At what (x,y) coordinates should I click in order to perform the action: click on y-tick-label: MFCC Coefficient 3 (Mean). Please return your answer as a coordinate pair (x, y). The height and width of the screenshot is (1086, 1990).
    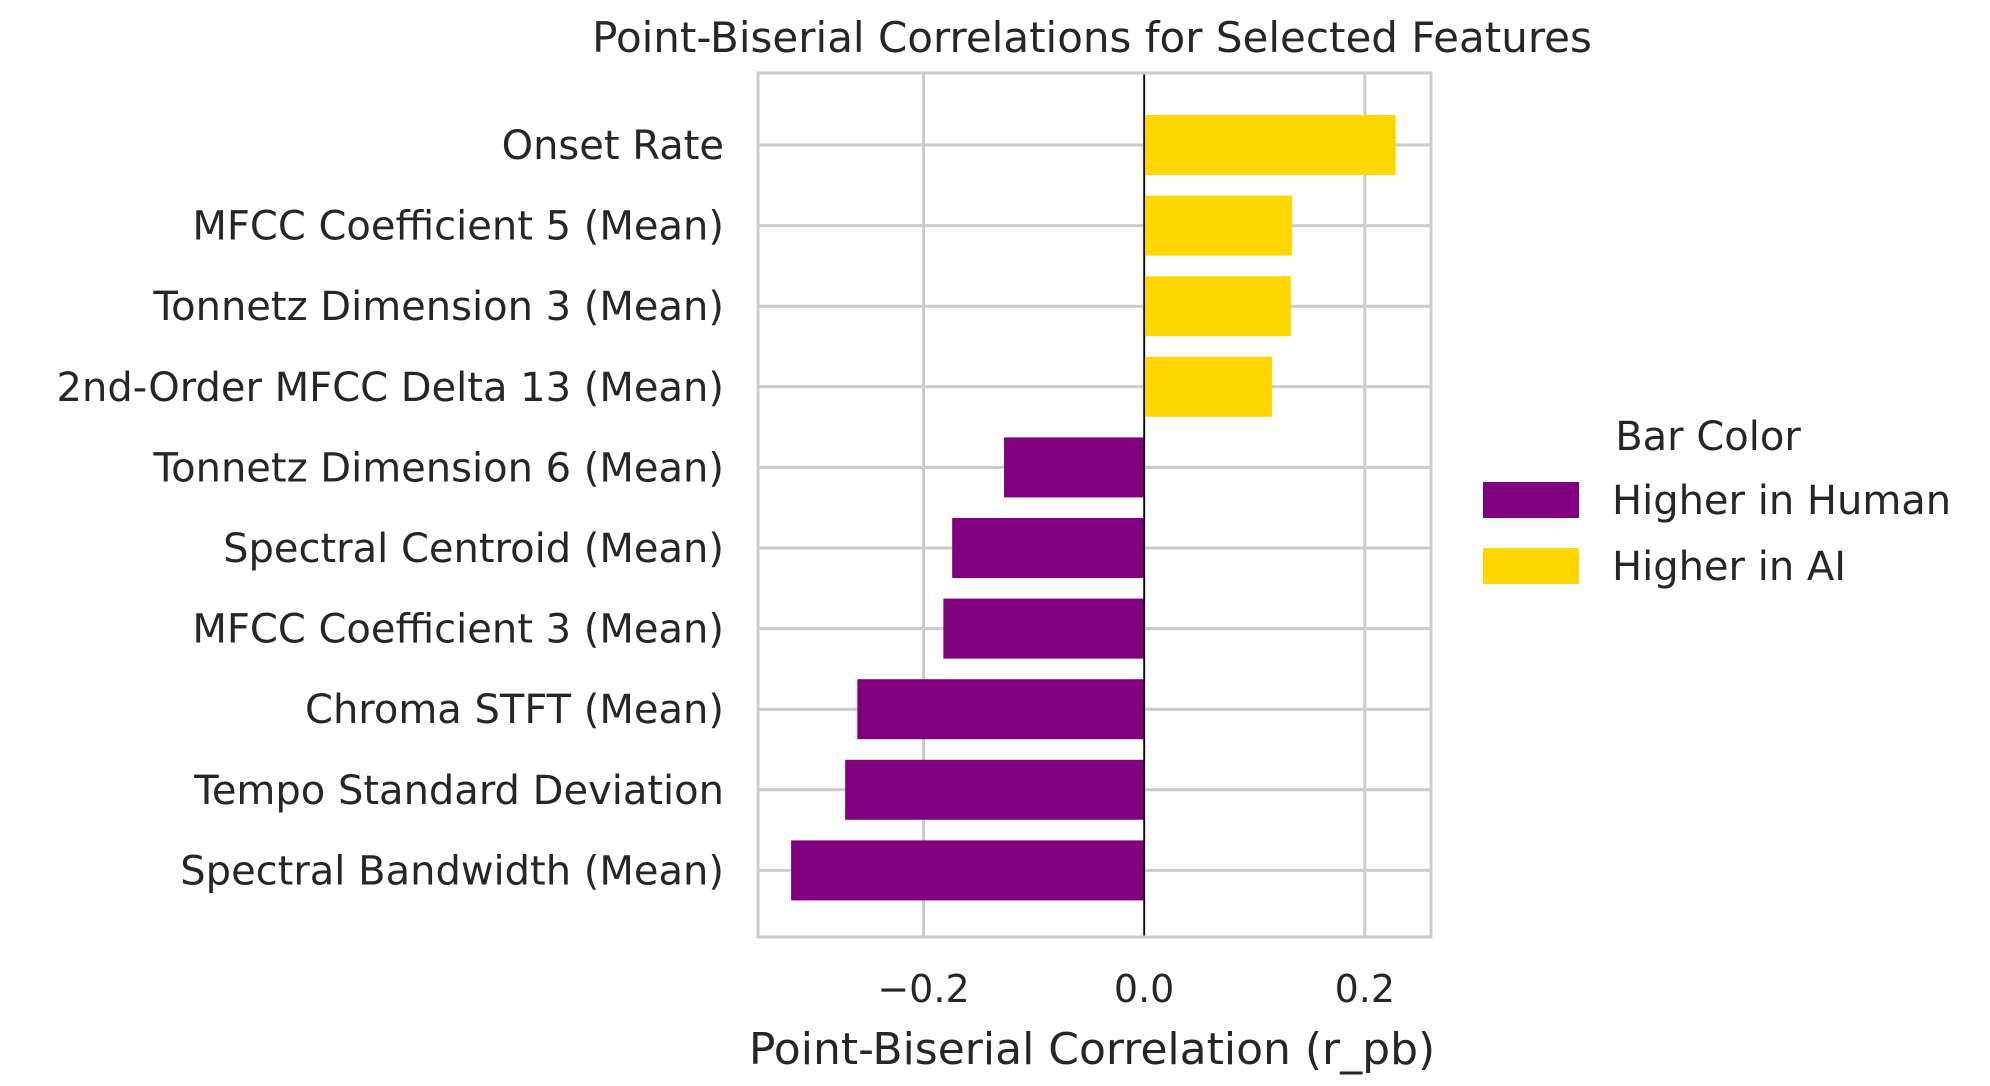
    Looking at the image, I should click on (458, 630).